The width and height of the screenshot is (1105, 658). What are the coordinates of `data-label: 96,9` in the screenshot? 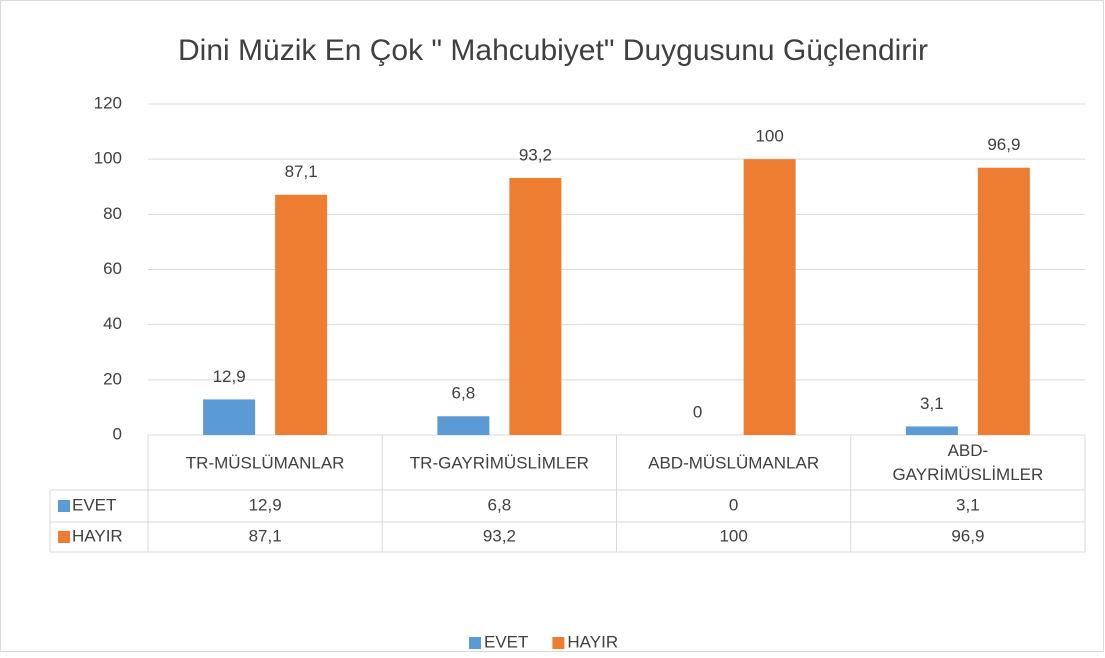 It's located at (1003, 144).